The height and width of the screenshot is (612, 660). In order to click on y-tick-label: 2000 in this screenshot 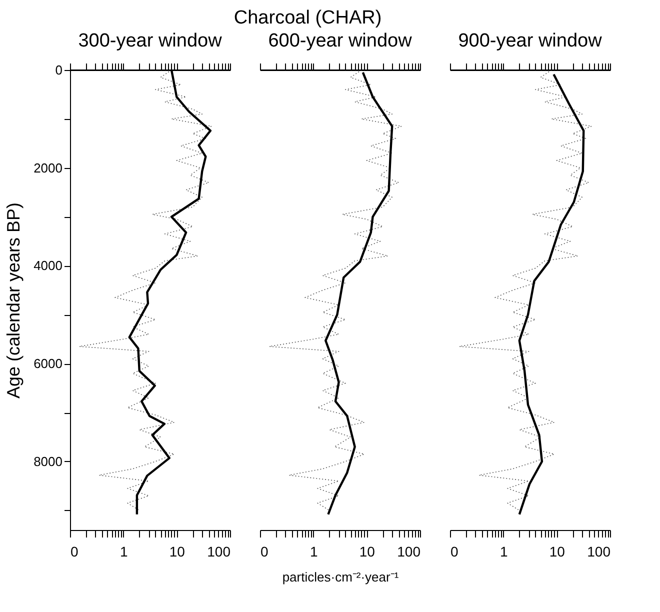, I will do `click(48, 168)`.